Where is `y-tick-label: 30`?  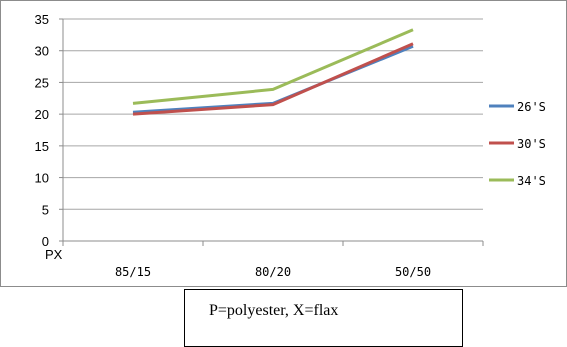 y-tick-label: 30 is located at coordinates (42, 51).